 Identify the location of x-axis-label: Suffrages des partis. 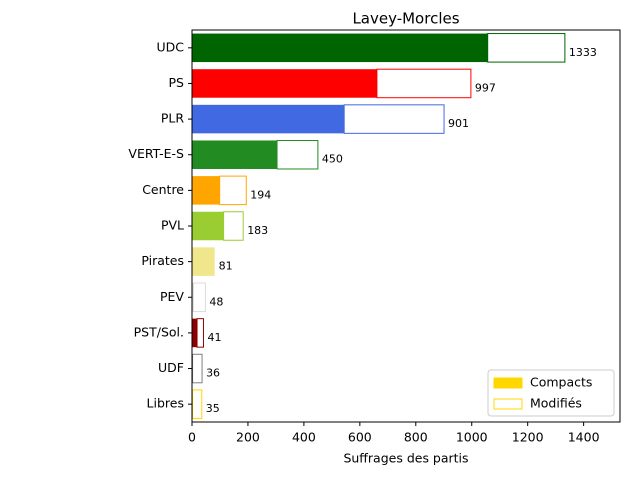
(405, 458).